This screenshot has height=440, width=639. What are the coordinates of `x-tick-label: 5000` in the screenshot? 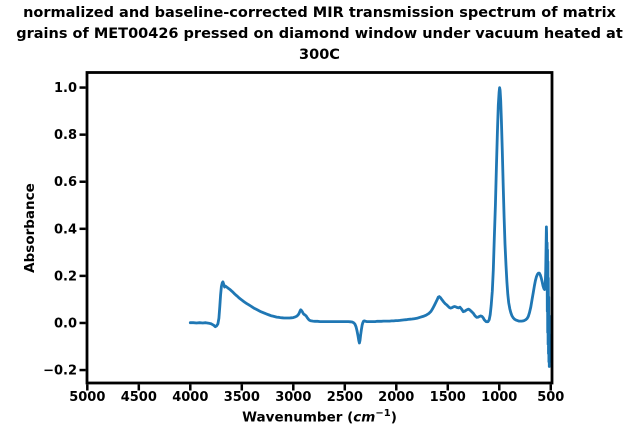 It's located at (87, 397).